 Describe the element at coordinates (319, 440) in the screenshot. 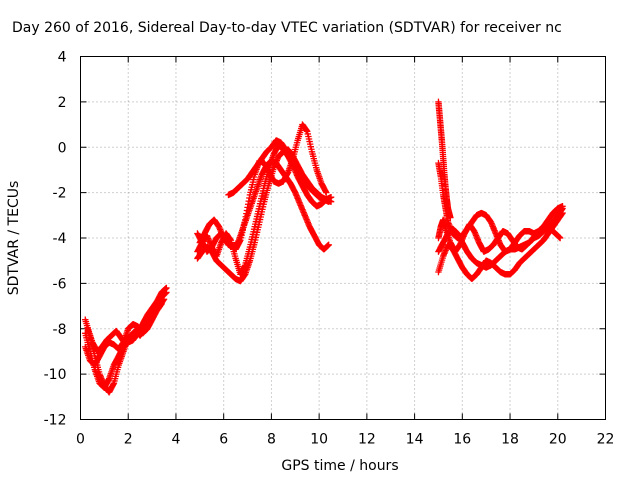

I see `x-tick-label: 10` at that location.